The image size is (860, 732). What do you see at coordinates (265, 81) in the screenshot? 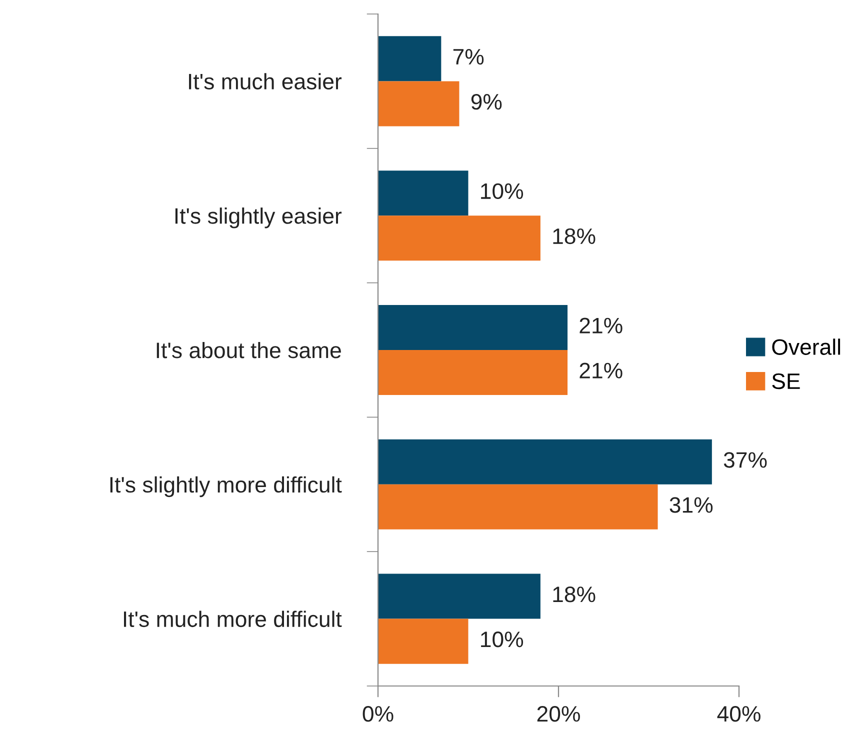
I see `y-tick-label: It's much easier` at bounding box center [265, 81].